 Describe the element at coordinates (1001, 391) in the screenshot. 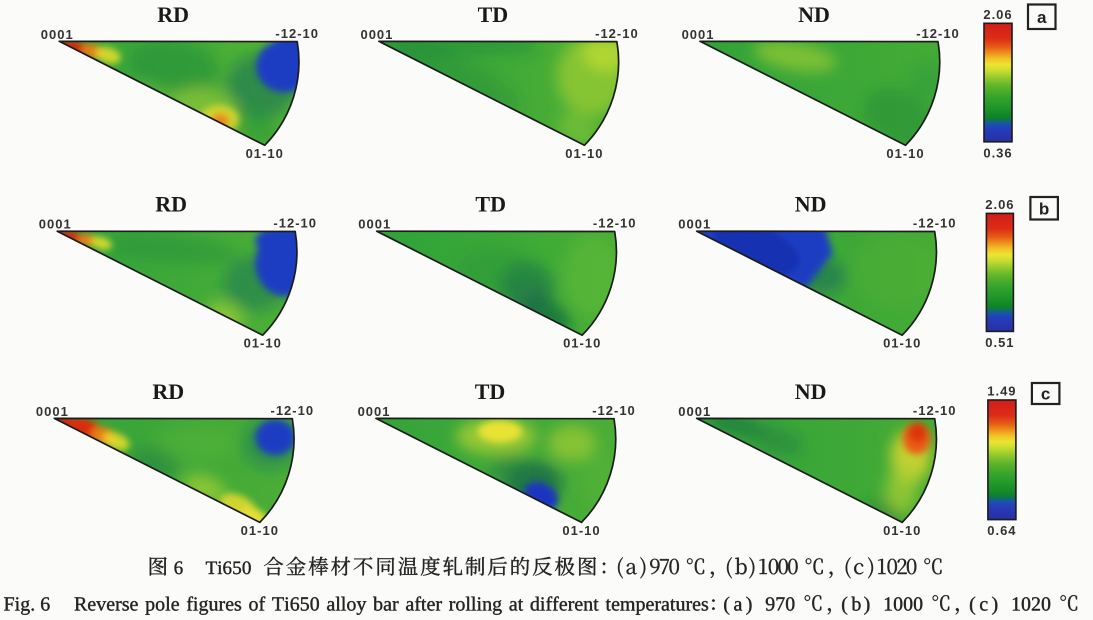

I see `svg-text: 1.49` at that location.